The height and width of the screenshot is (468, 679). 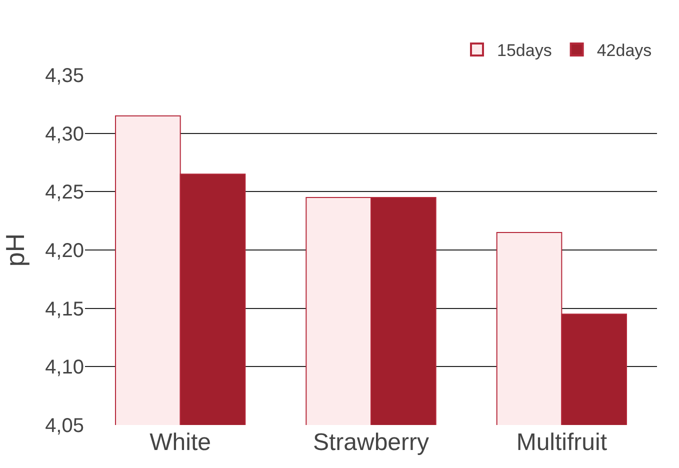 What do you see at coordinates (64, 251) in the screenshot?
I see `y-tick-label: 4,20` at bounding box center [64, 251].